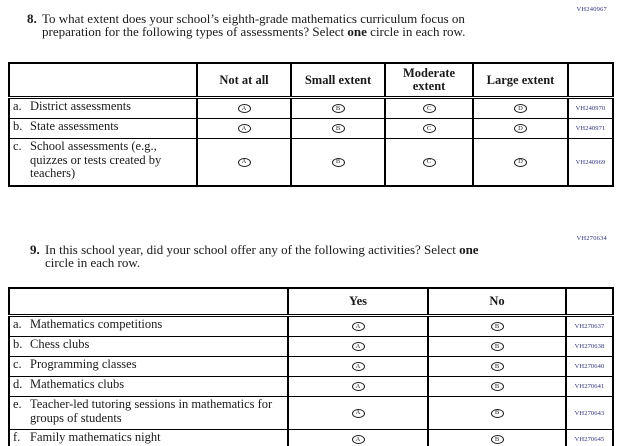 This screenshot has height=446, width=620. I want to click on table-row-mathematics-competitions: a. Mathematics competitions A B VH270637, so click(311, 326).